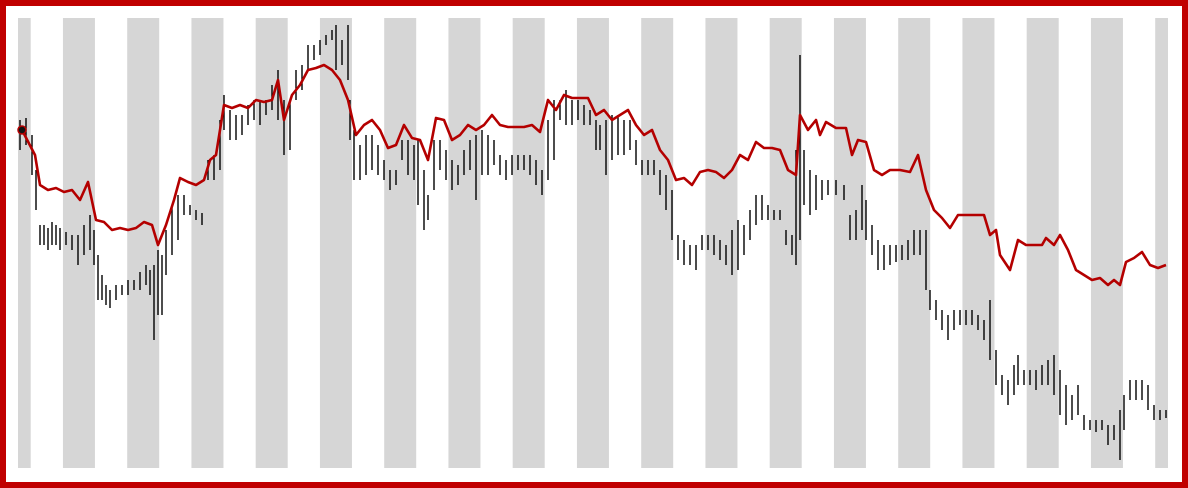 The height and width of the screenshot is (488, 1188). What do you see at coordinates (22, 130) in the screenshot?
I see `start-marker` at bounding box center [22, 130].